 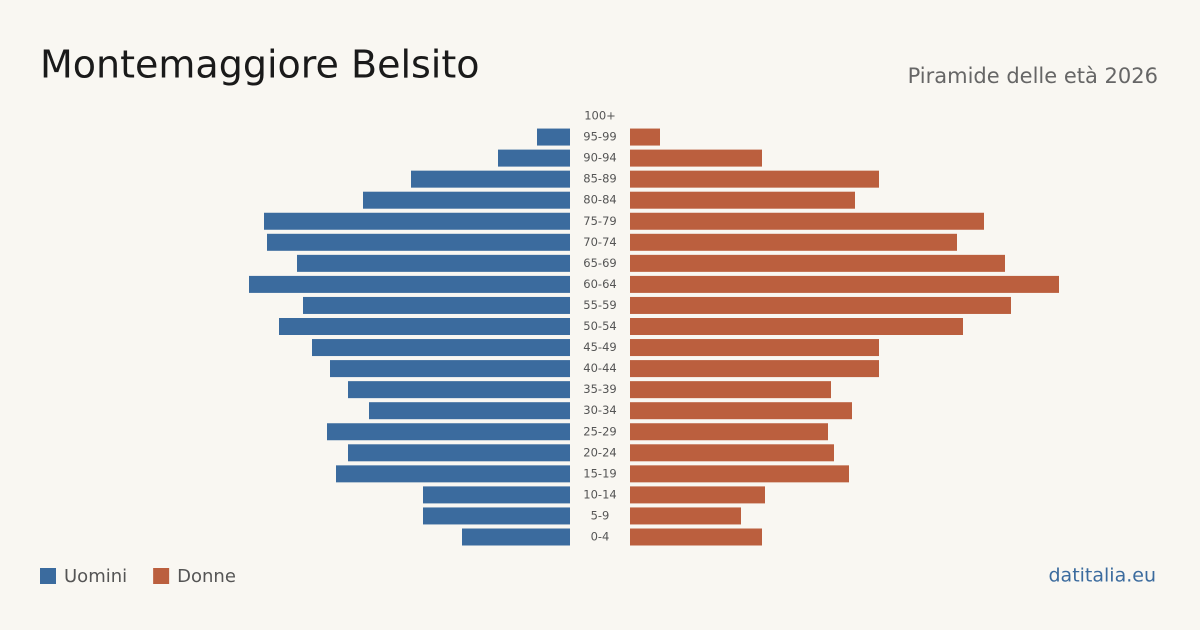 What do you see at coordinates (599, 410) in the screenshot?
I see `age-label: 30-34` at bounding box center [599, 410].